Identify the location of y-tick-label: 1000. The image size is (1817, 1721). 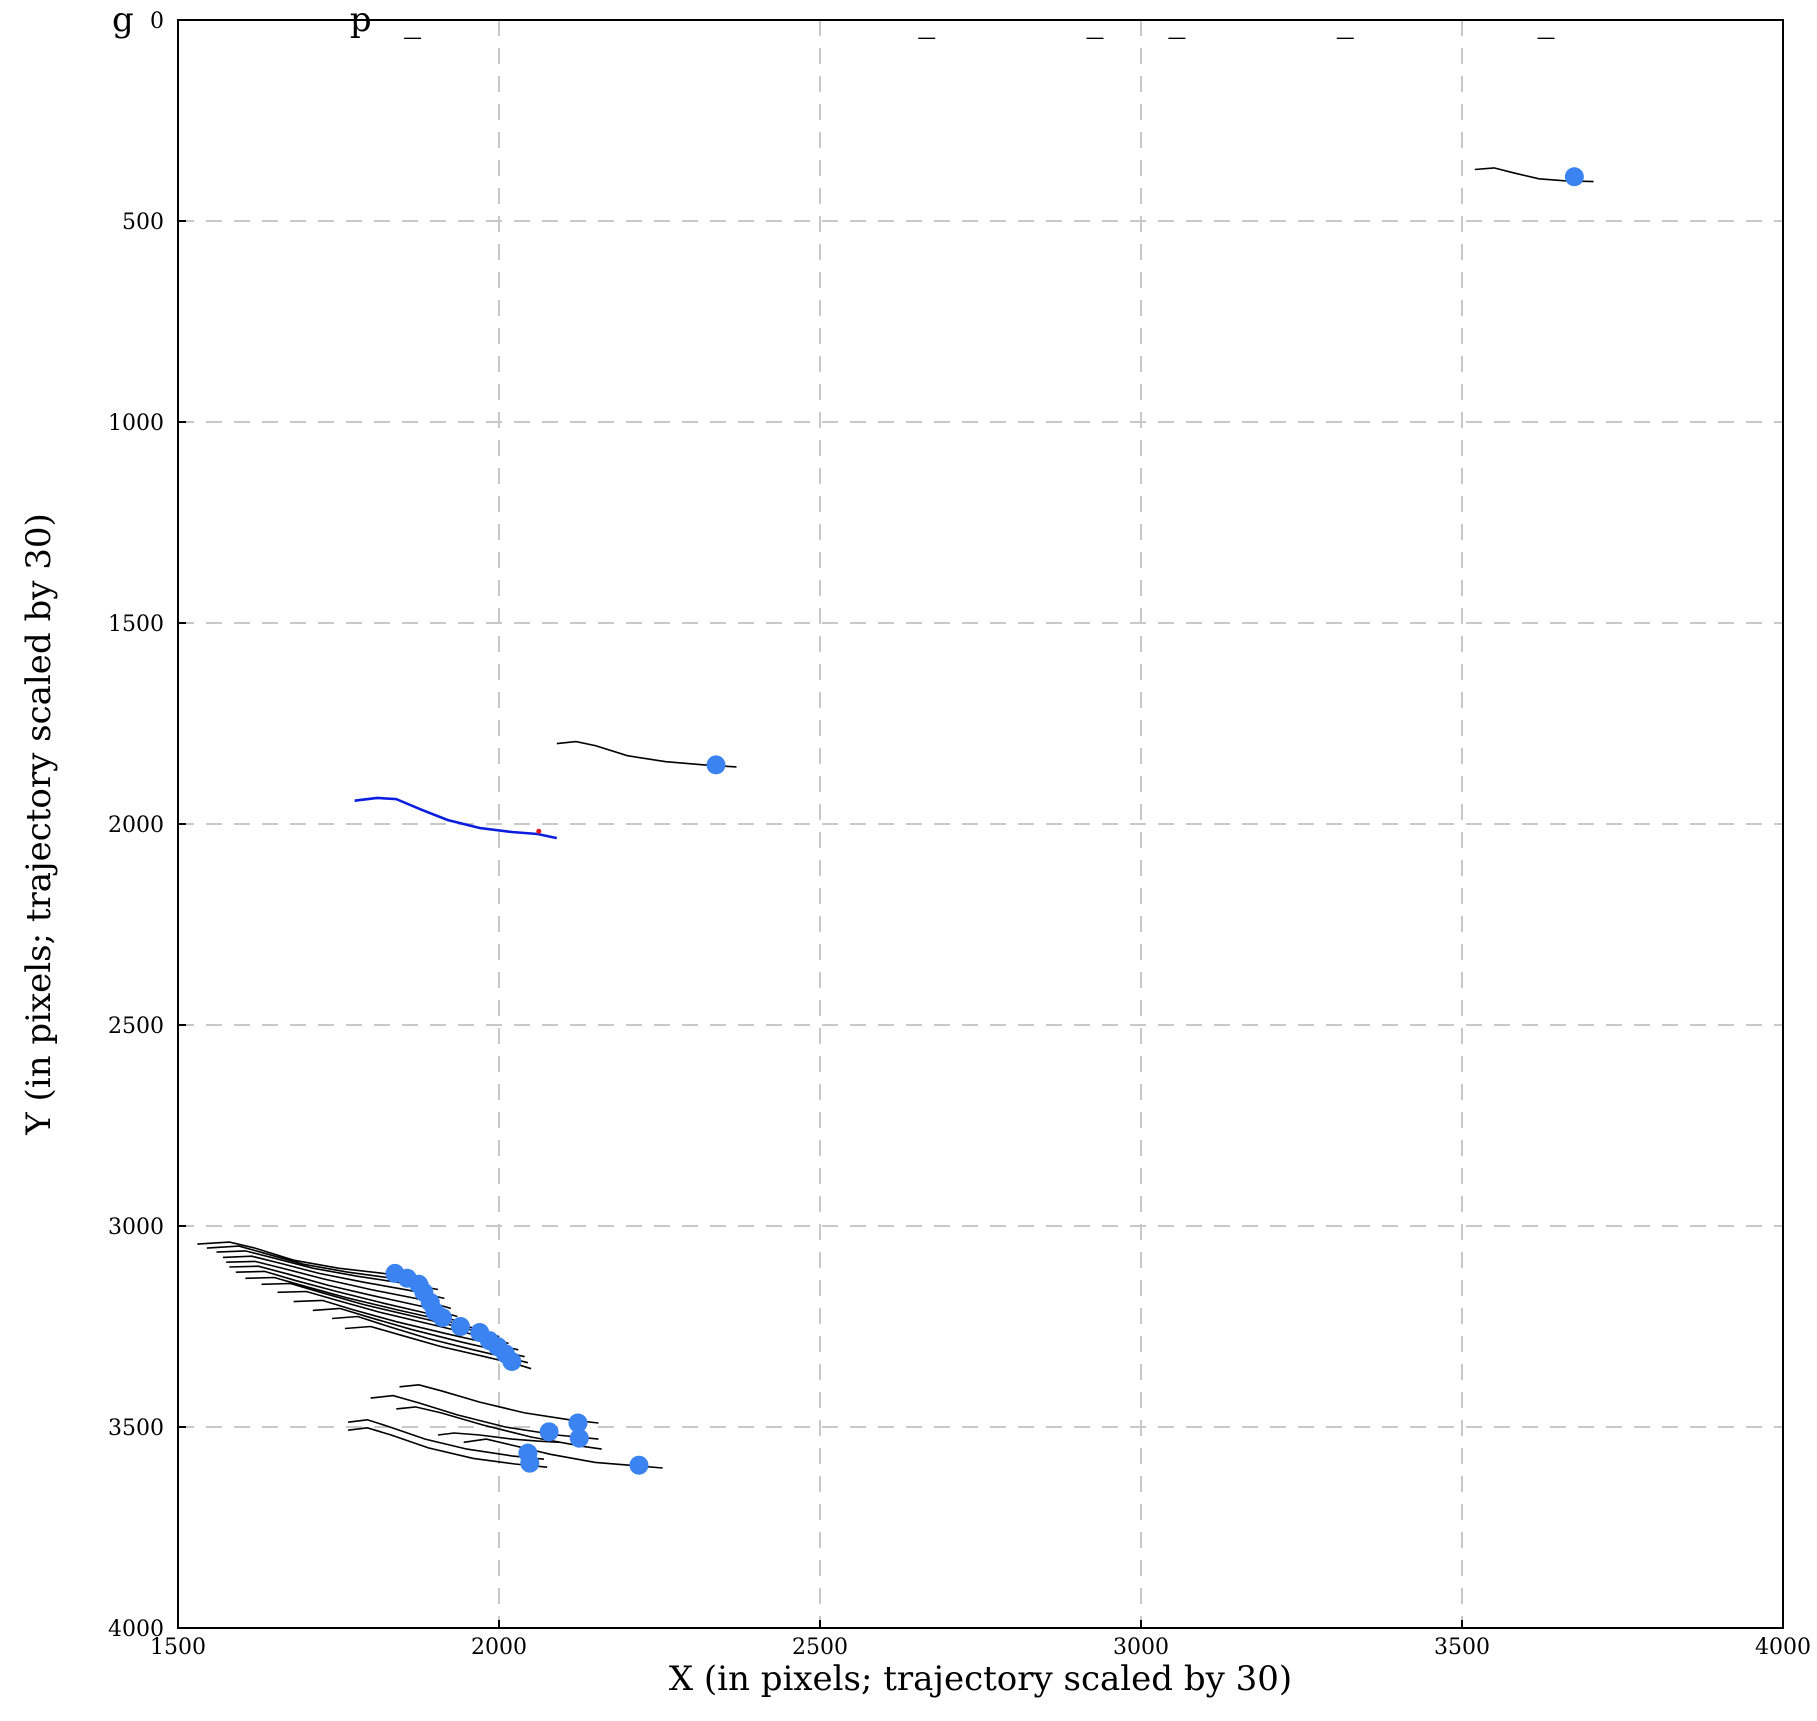
(136, 423).